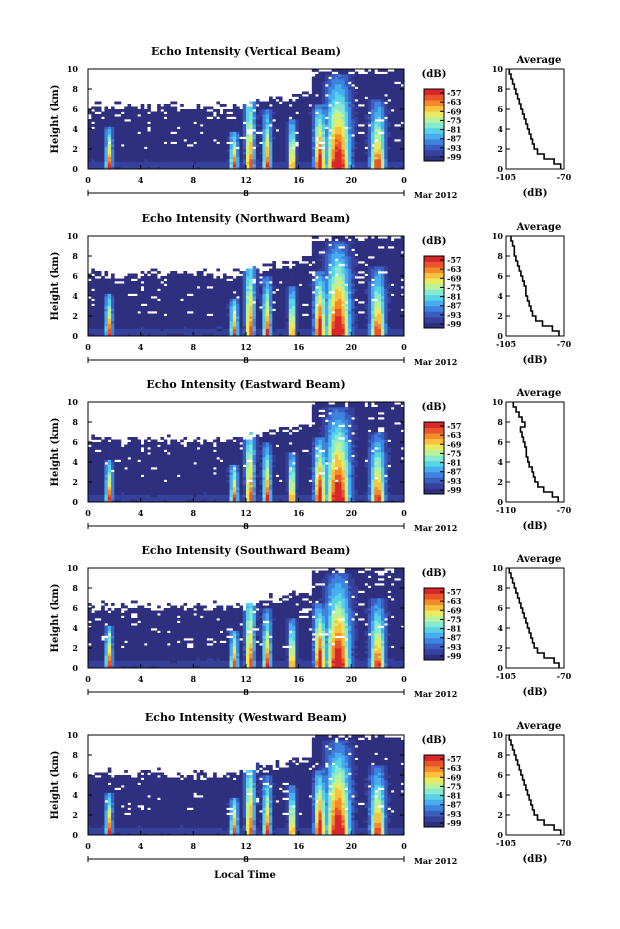 Image resolution: width=620 pixels, height=929 pixels. I want to click on colorbar-swatch, so click(434, 130).